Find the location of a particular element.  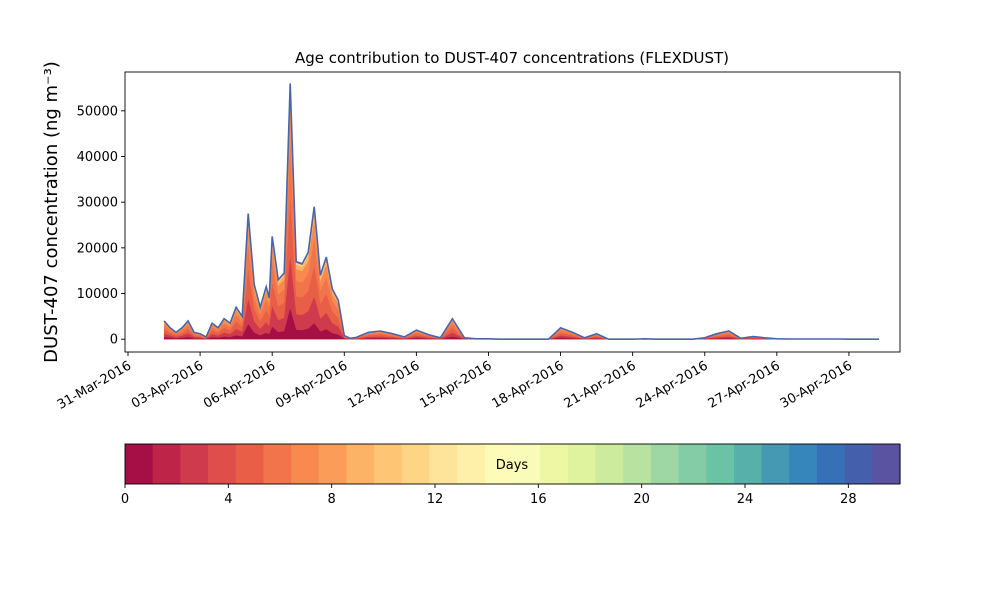

x-tick-label: 15-Apr-2016 is located at coordinates (455, 384).